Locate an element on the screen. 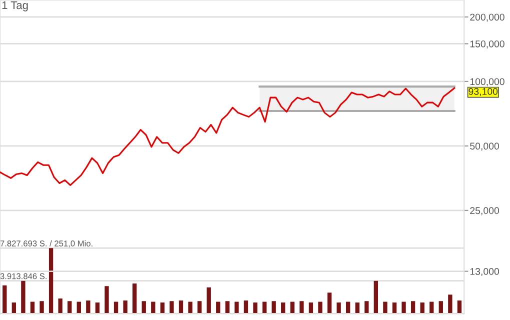 The width and height of the screenshot is (510, 320). y-tick-label: 50,000 is located at coordinates (485, 146).